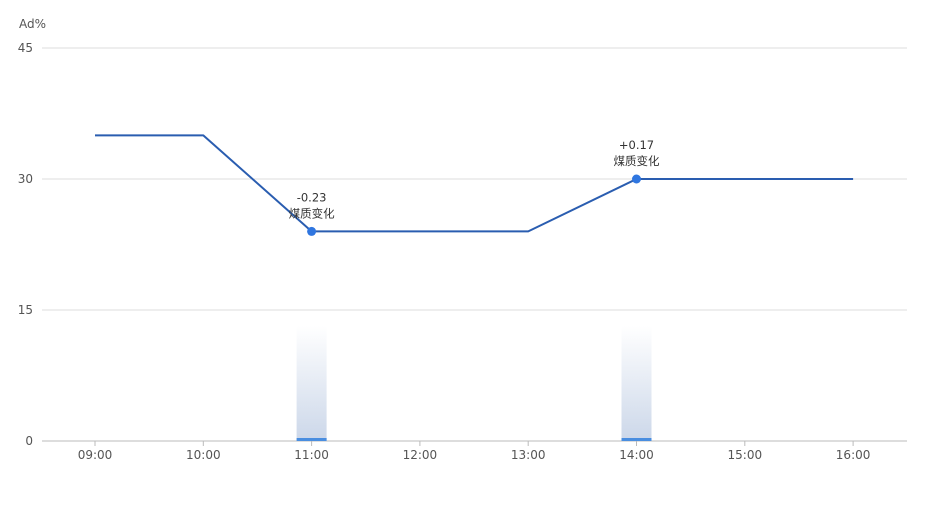  What do you see at coordinates (745, 455) in the screenshot?
I see `x-tick-label: 15:00` at bounding box center [745, 455].